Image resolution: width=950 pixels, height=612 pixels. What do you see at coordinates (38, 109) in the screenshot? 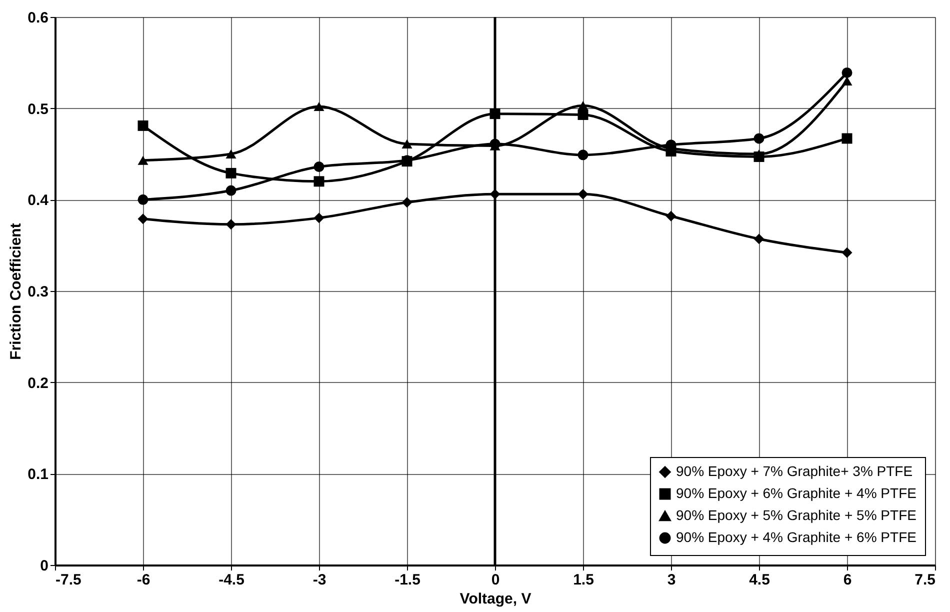
I see `y-tick-label: 0.5` at bounding box center [38, 109].